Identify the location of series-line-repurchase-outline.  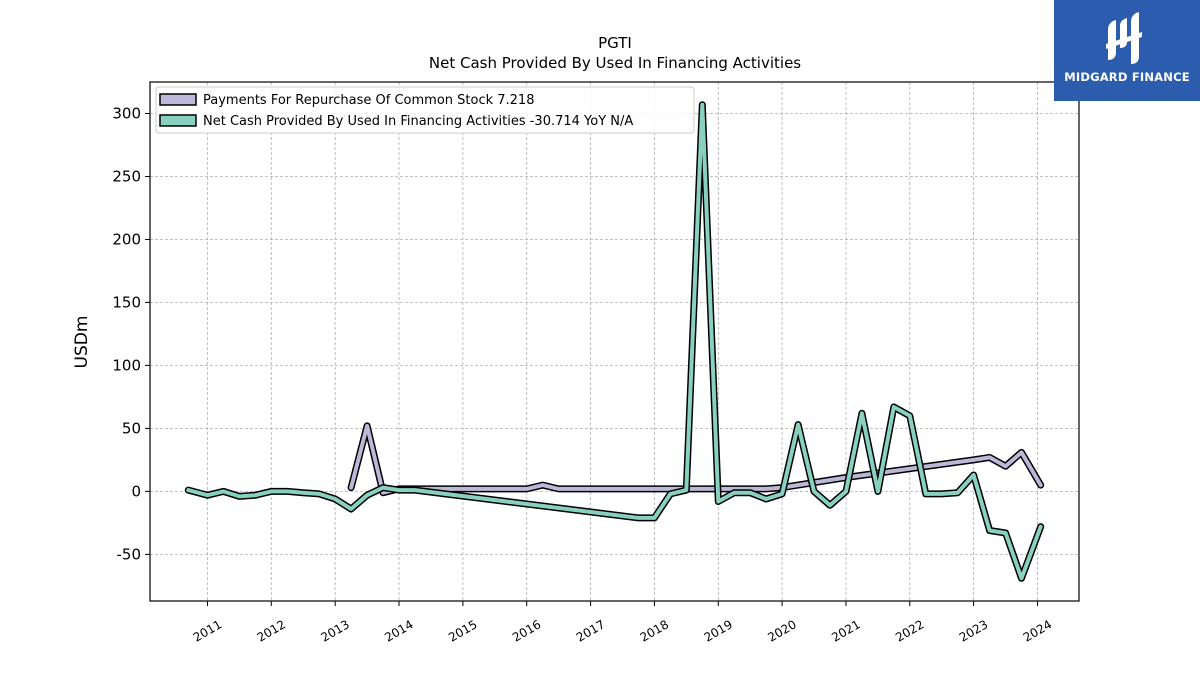
(696, 459).